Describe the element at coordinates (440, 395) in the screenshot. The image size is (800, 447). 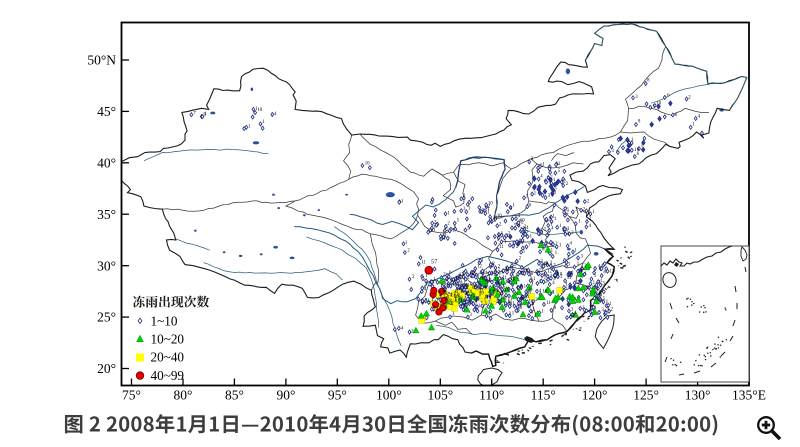
I see `svg-text: 105°` at that location.